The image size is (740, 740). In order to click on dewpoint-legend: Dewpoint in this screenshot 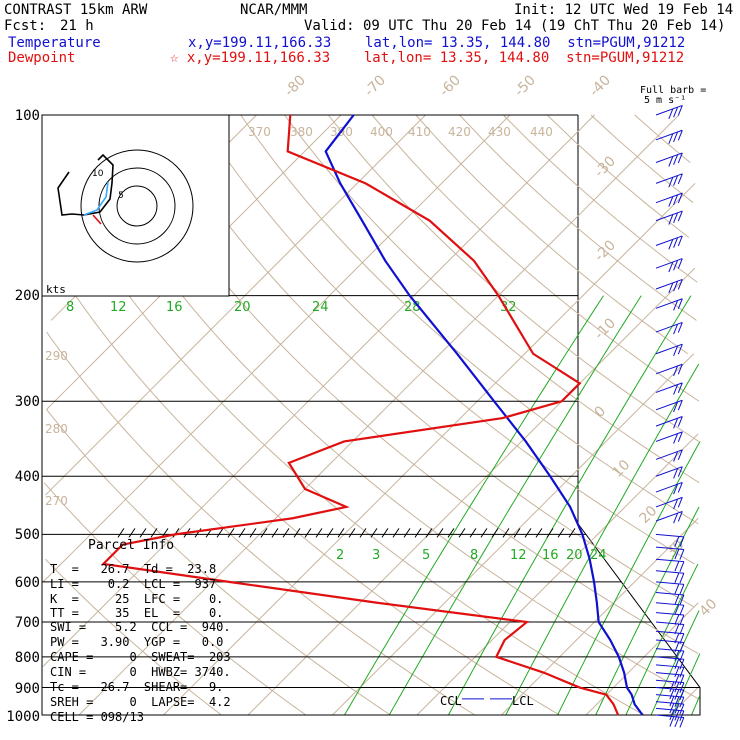, I will do `click(42, 58)`.